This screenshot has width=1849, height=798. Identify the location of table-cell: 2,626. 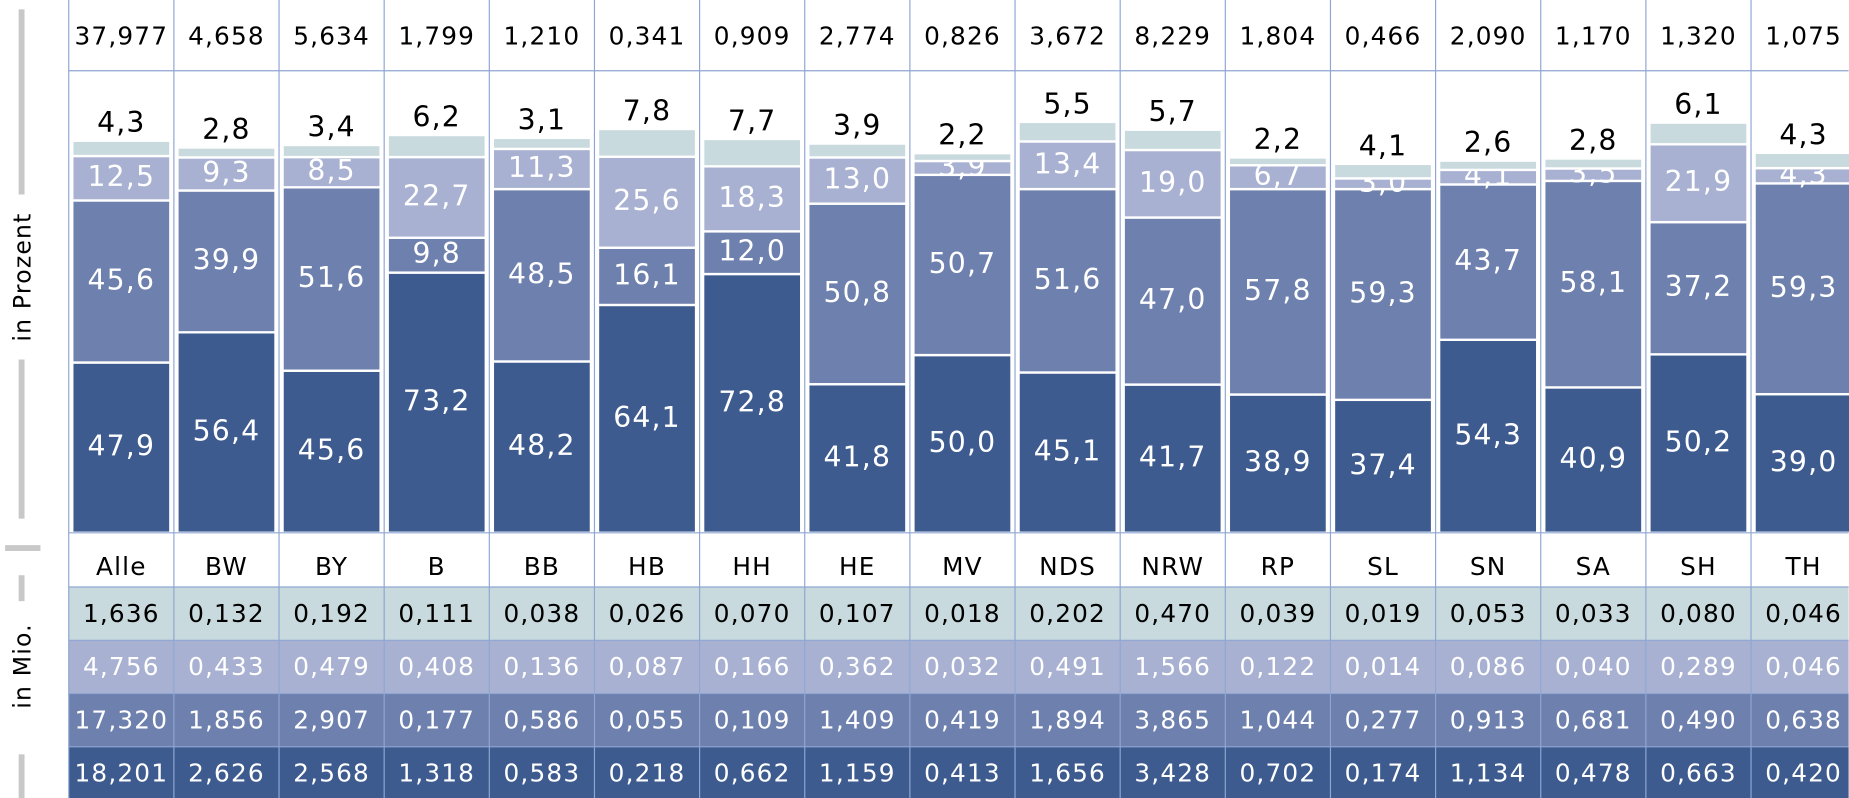
(226, 773).